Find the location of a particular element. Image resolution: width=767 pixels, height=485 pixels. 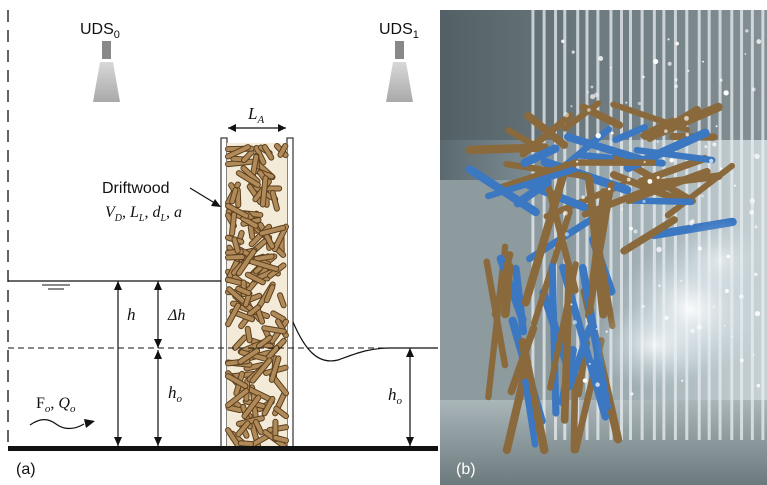

sensor-uds1: UDS1 is located at coordinates (399, 61).